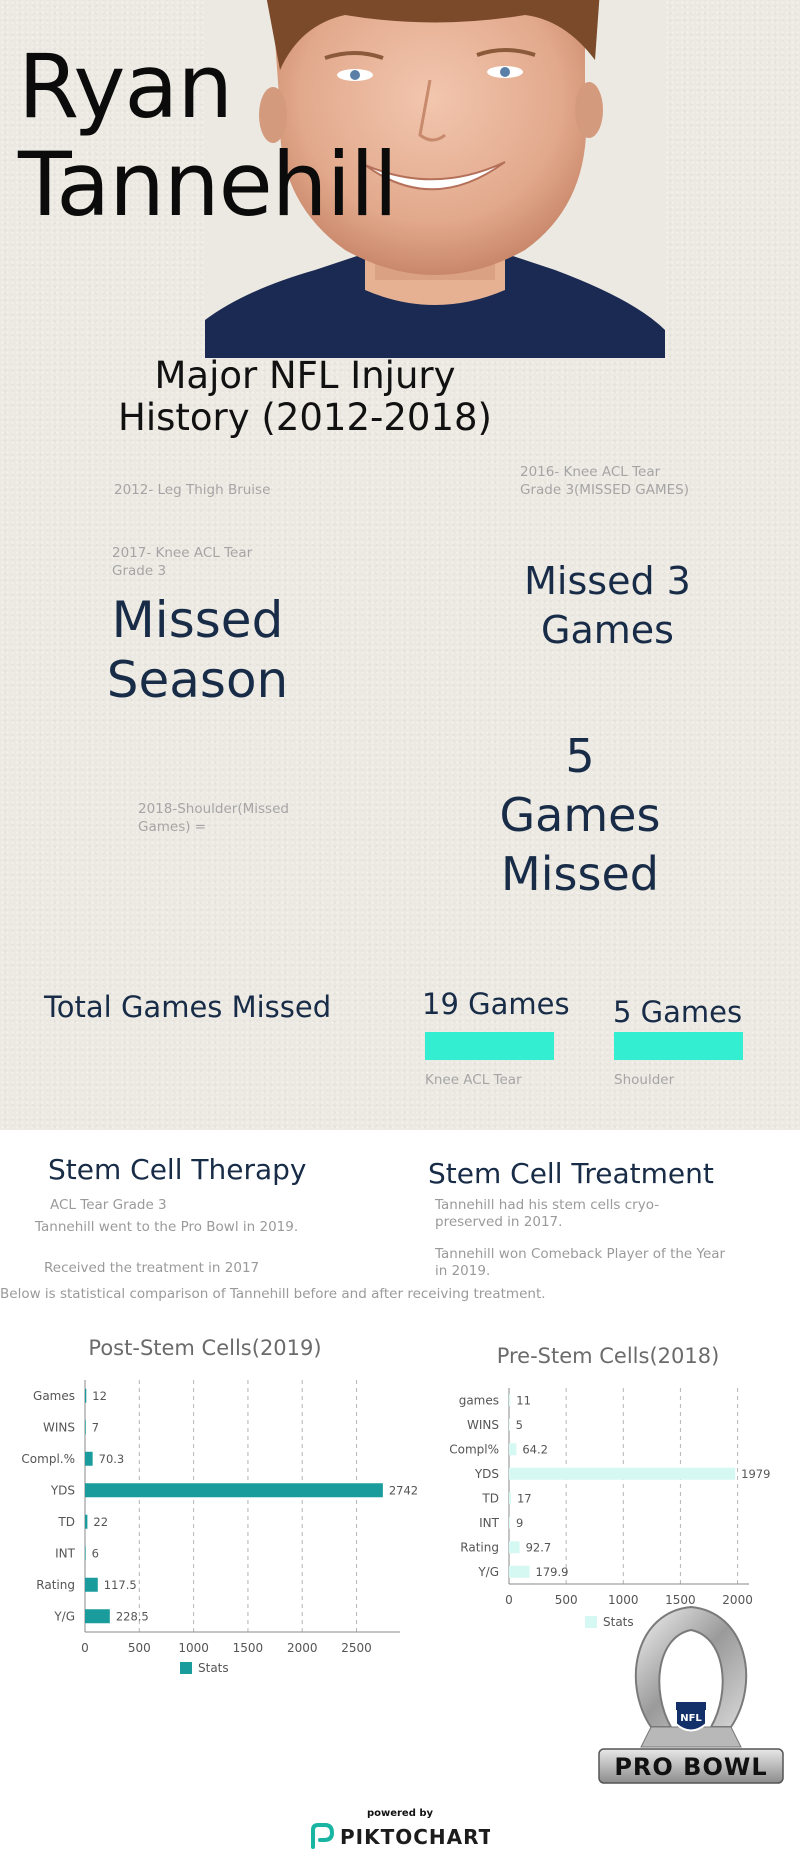 This screenshot has width=800, height=1869. Describe the element at coordinates (356, 1648) in the screenshot. I see `tick-label: 2500` at that location.